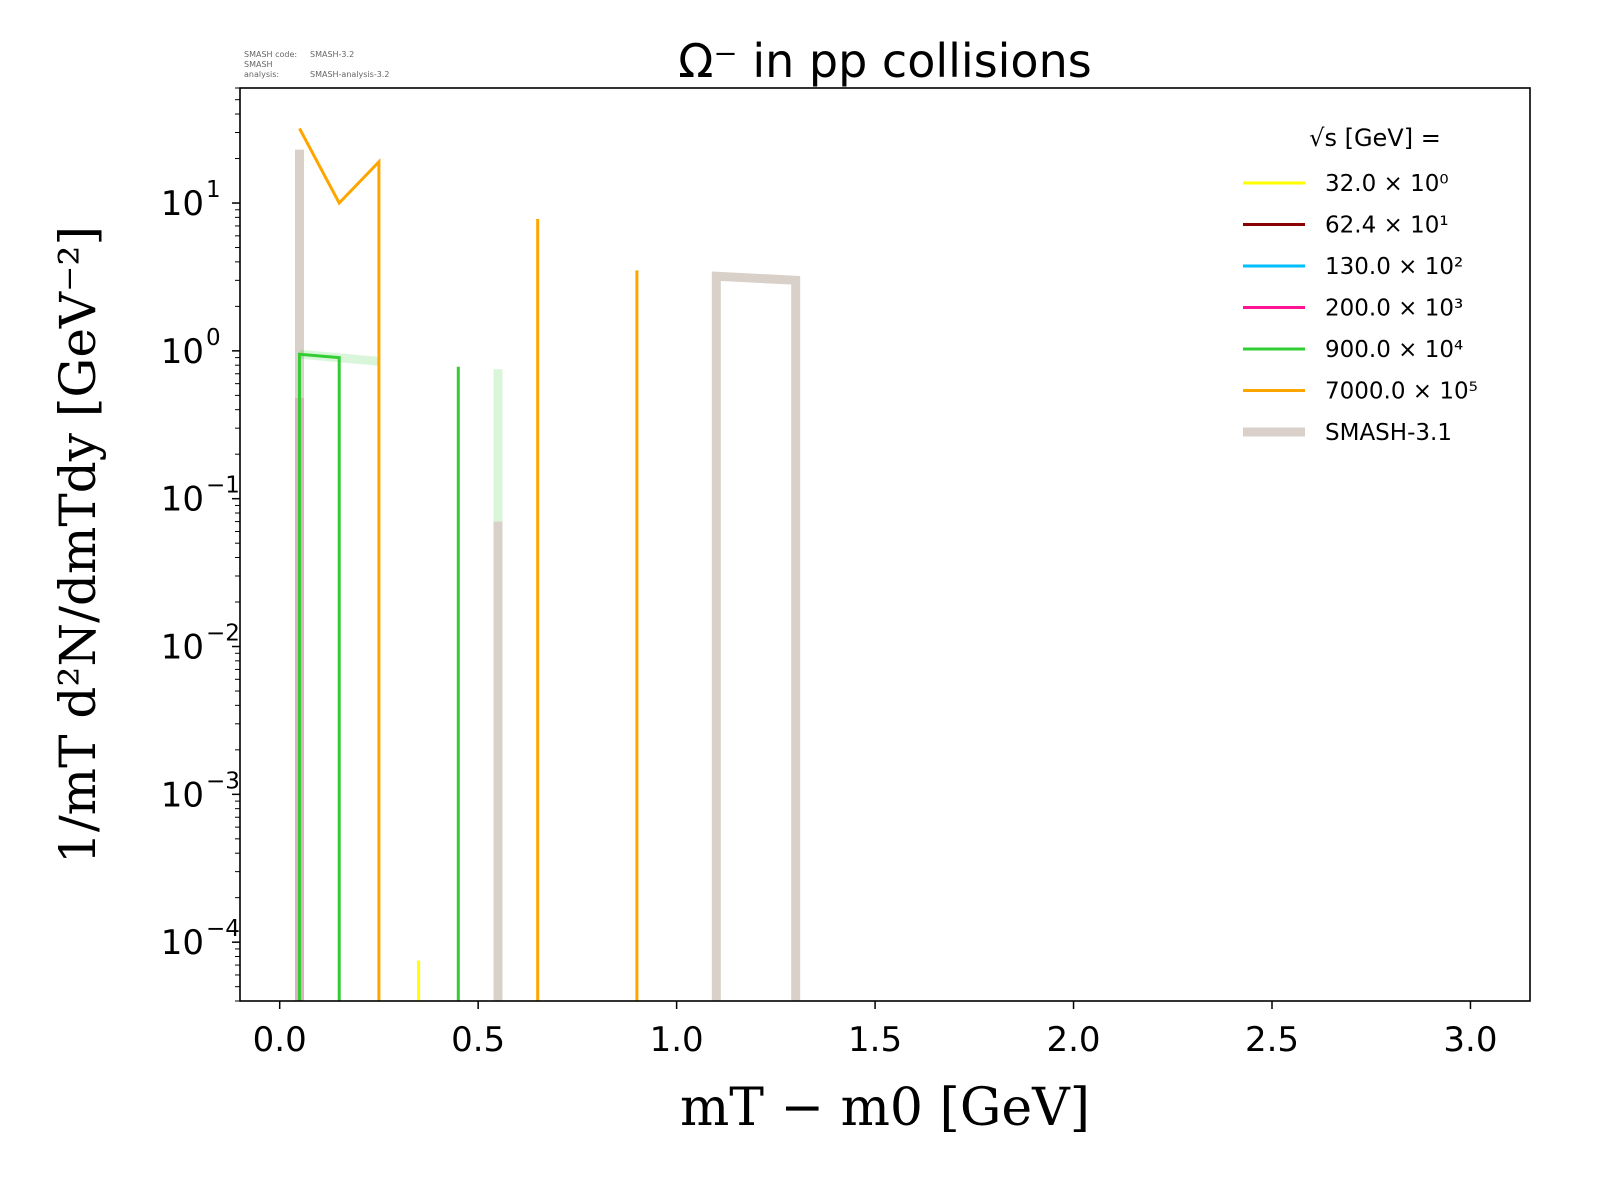 Image resolution: width=1600 pixels, height=1200 pixels. Describe the element at coordinates (280, 1040) in the screenshot. I see `x-tick-label: 0.0` at that location.